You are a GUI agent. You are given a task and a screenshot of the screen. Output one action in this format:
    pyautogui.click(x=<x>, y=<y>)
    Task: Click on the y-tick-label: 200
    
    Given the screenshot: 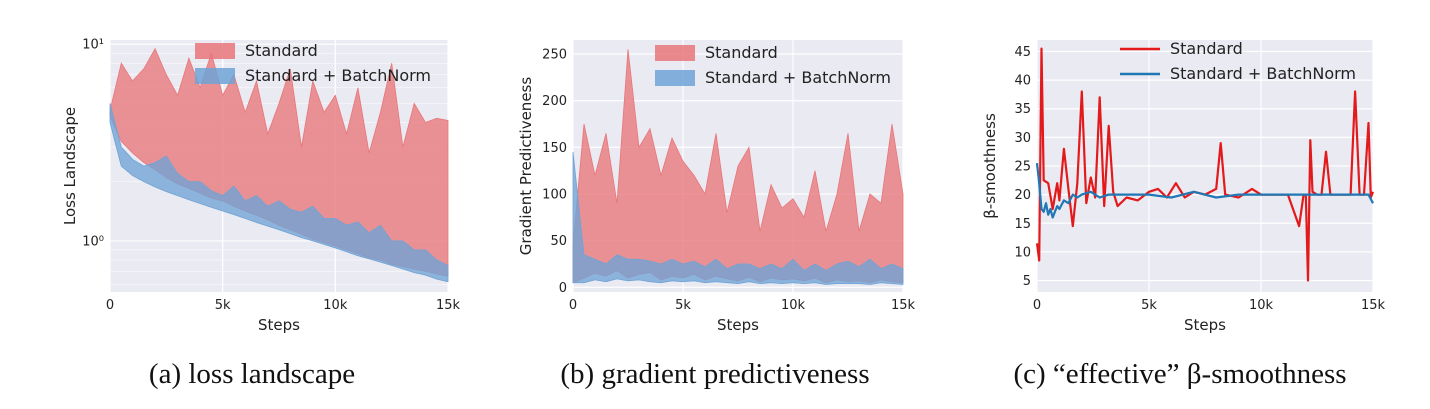 What is the action you would take?
    pyautogui.click(x=554, y=101)
    